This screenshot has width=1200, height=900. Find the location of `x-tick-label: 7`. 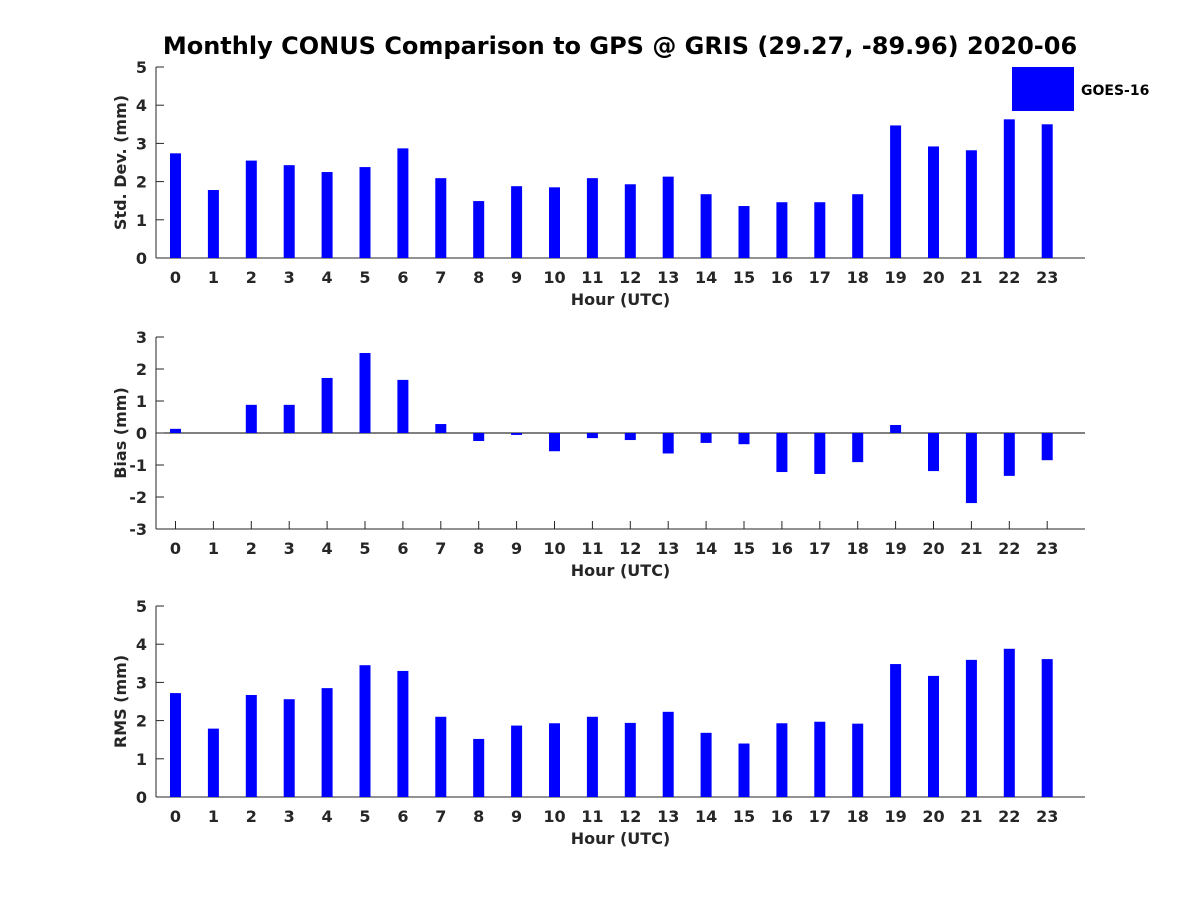

x-tick-label: 7 is located at coordinates (440, 548).